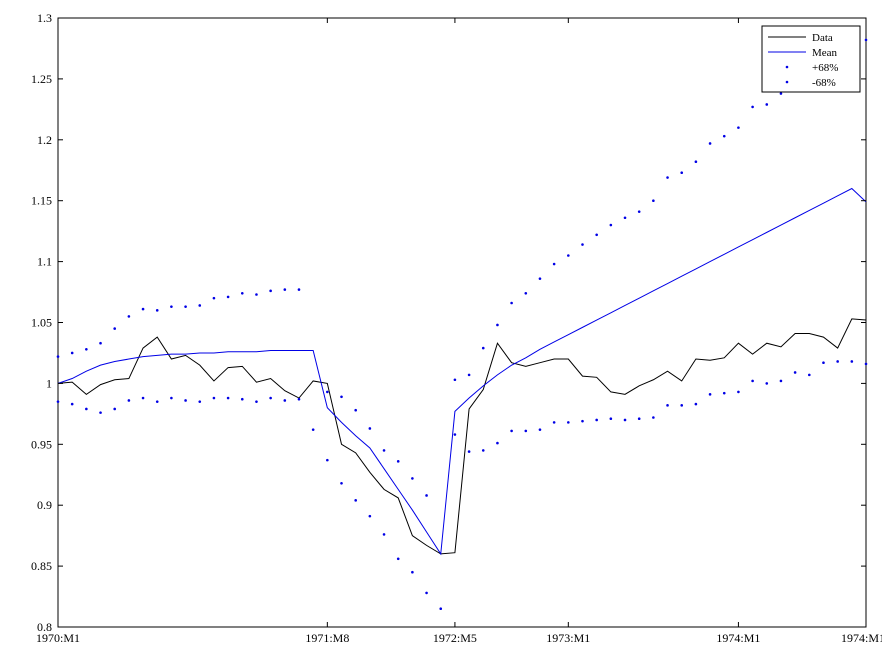 The height and width of the screenshot is (648, 882). I want to click on y-tick-label: 1, so click(49, 383).